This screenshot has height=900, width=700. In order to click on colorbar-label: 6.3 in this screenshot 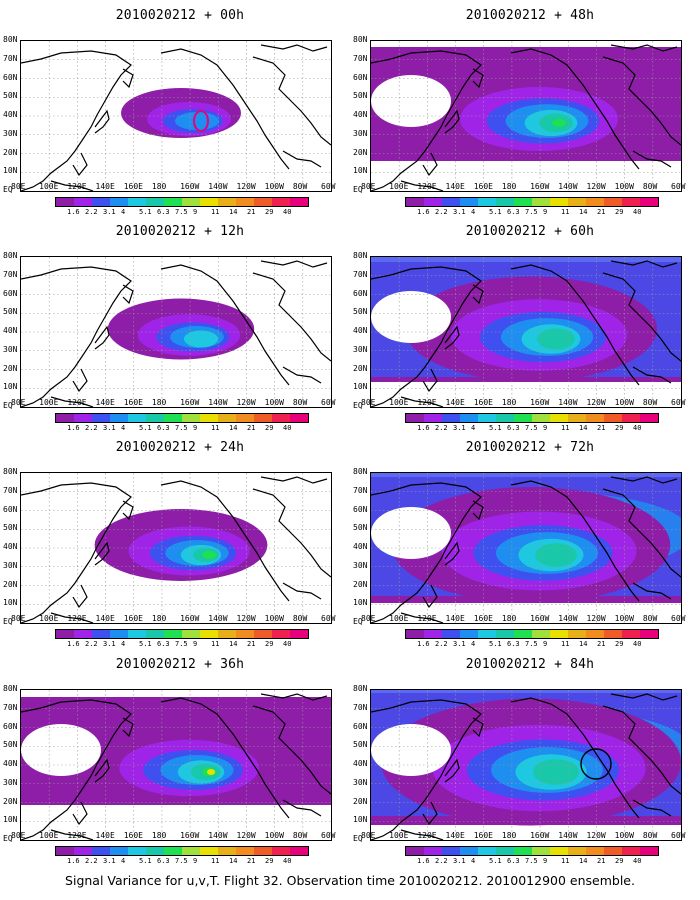, I will do `click(163, 212)`.